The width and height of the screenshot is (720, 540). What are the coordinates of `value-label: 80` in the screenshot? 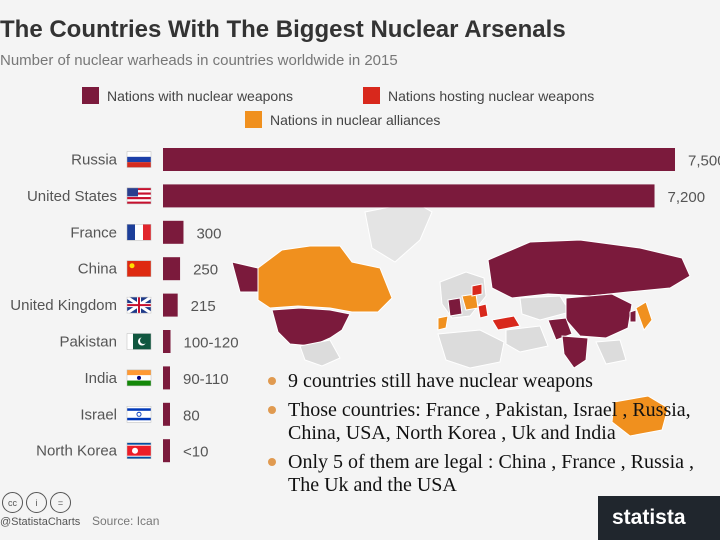 It's located at (191, 415).